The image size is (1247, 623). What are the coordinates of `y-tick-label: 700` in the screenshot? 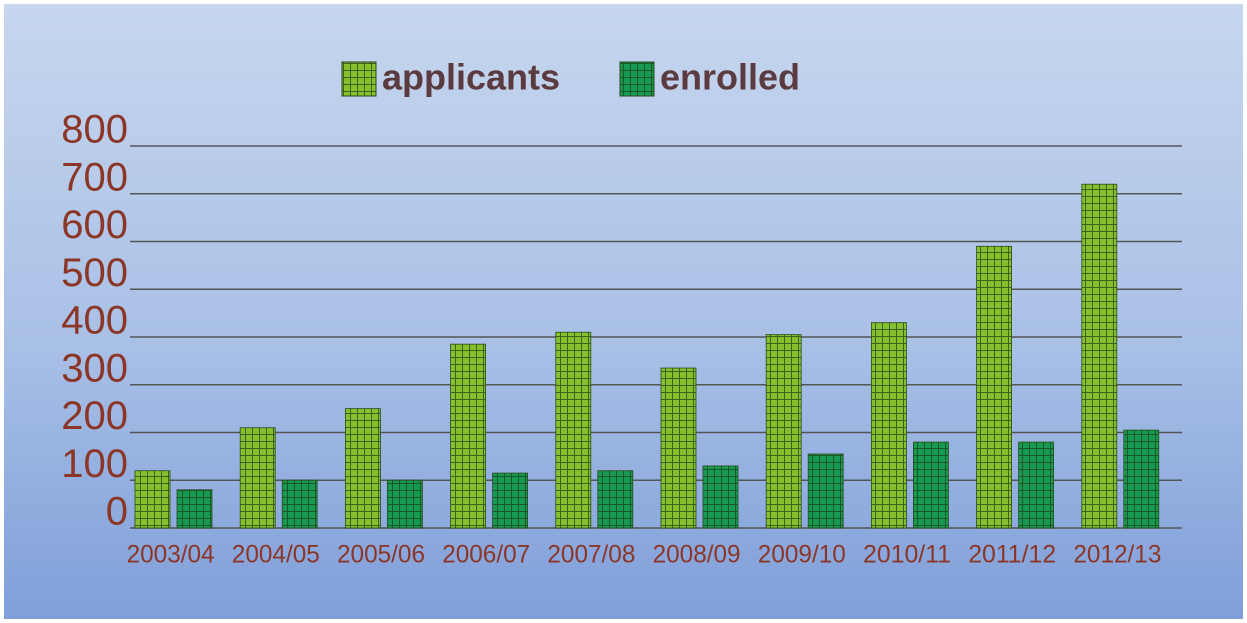 It's located at (94, 177).